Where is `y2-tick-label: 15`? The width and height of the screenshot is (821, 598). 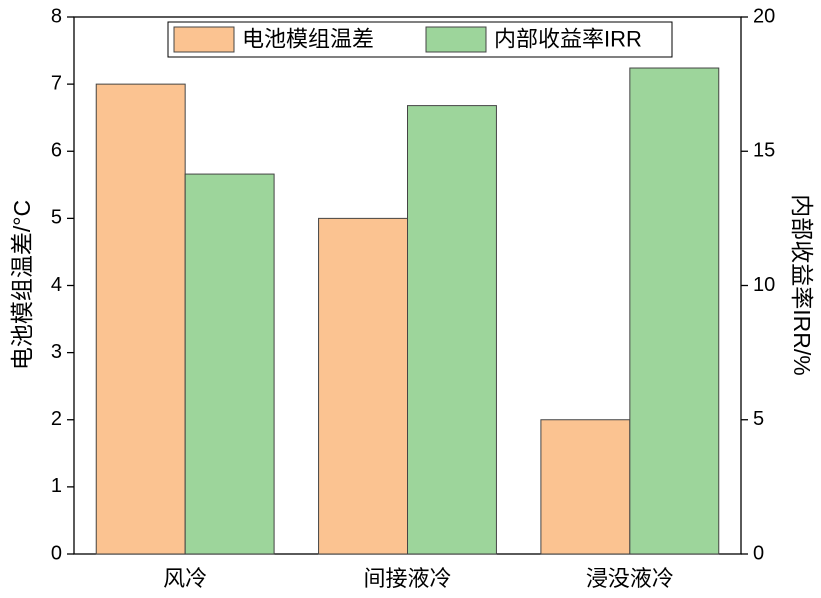 y2-tick-label: 15 is located at coordinates (764, 151).